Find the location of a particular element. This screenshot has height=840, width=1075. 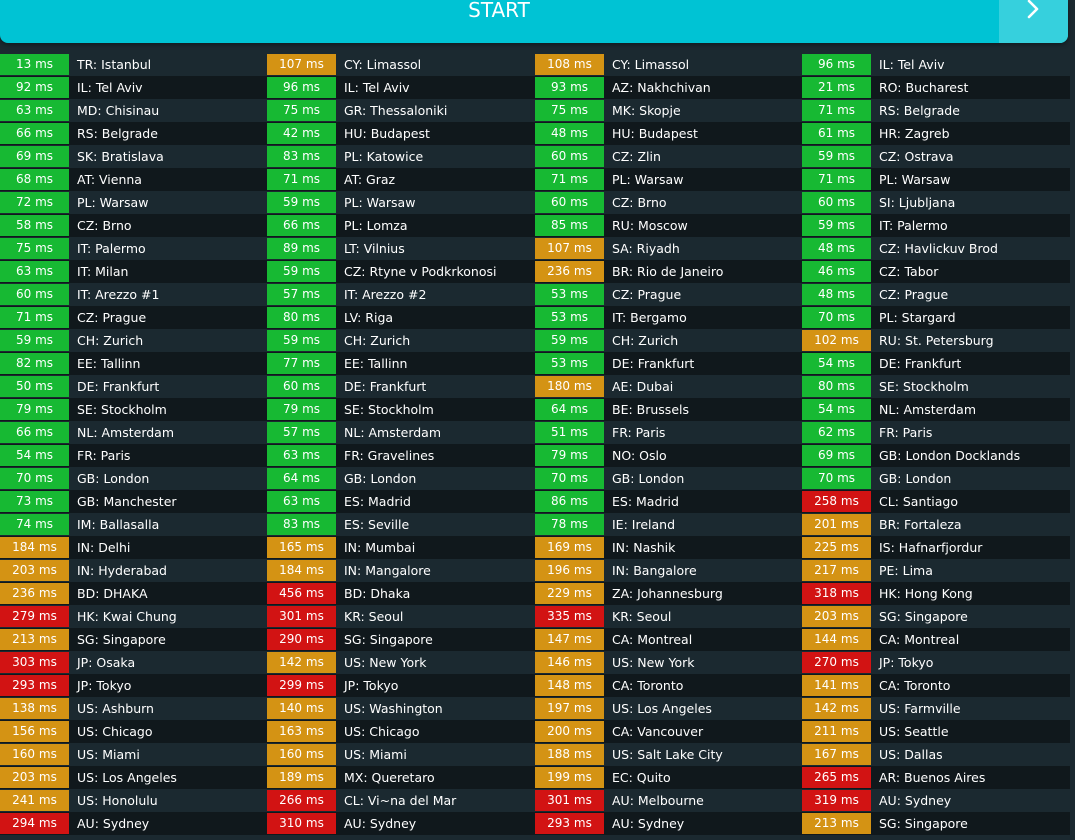

server-location: FR: Paris is located at coordinates (906, 432).